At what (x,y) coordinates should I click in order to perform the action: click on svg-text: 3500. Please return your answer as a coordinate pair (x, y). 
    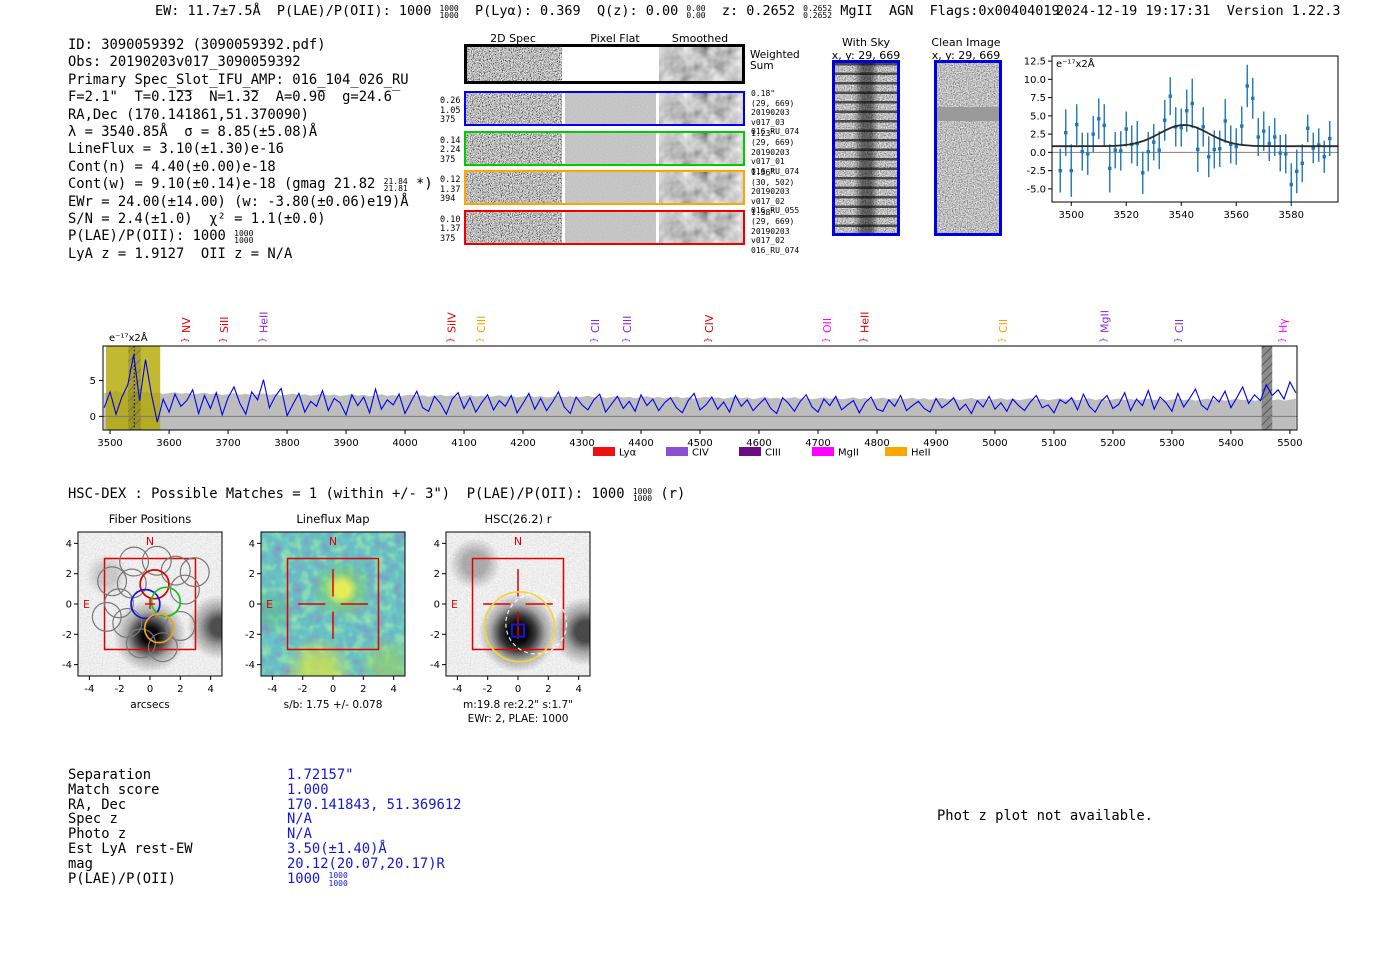
    Looking at the image, I should click on (109, 443).